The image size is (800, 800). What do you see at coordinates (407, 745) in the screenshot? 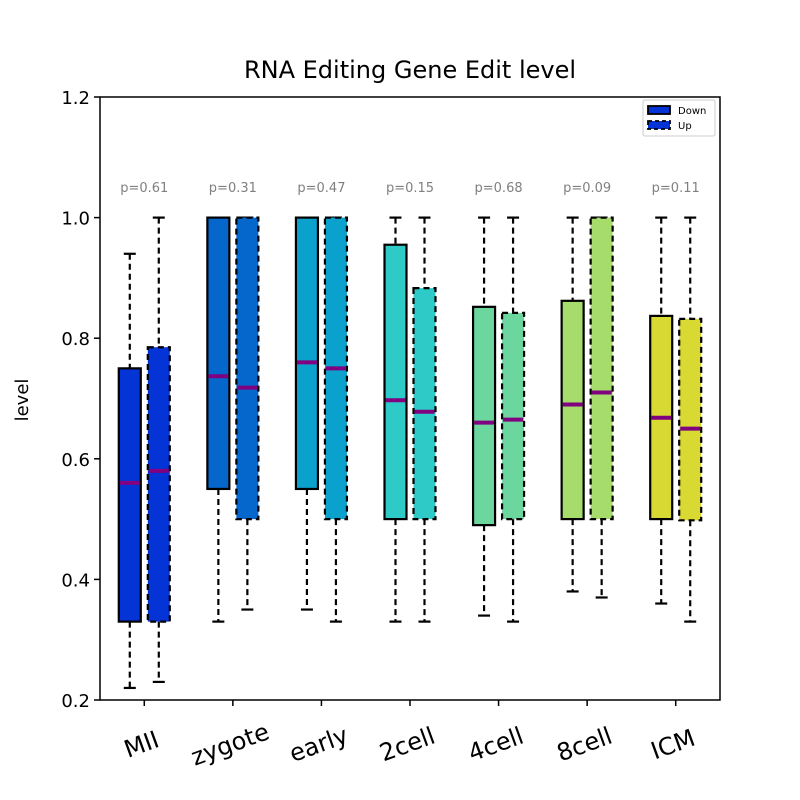
I see `x-tick-label: 2cell` at bounding box center [407, 745].